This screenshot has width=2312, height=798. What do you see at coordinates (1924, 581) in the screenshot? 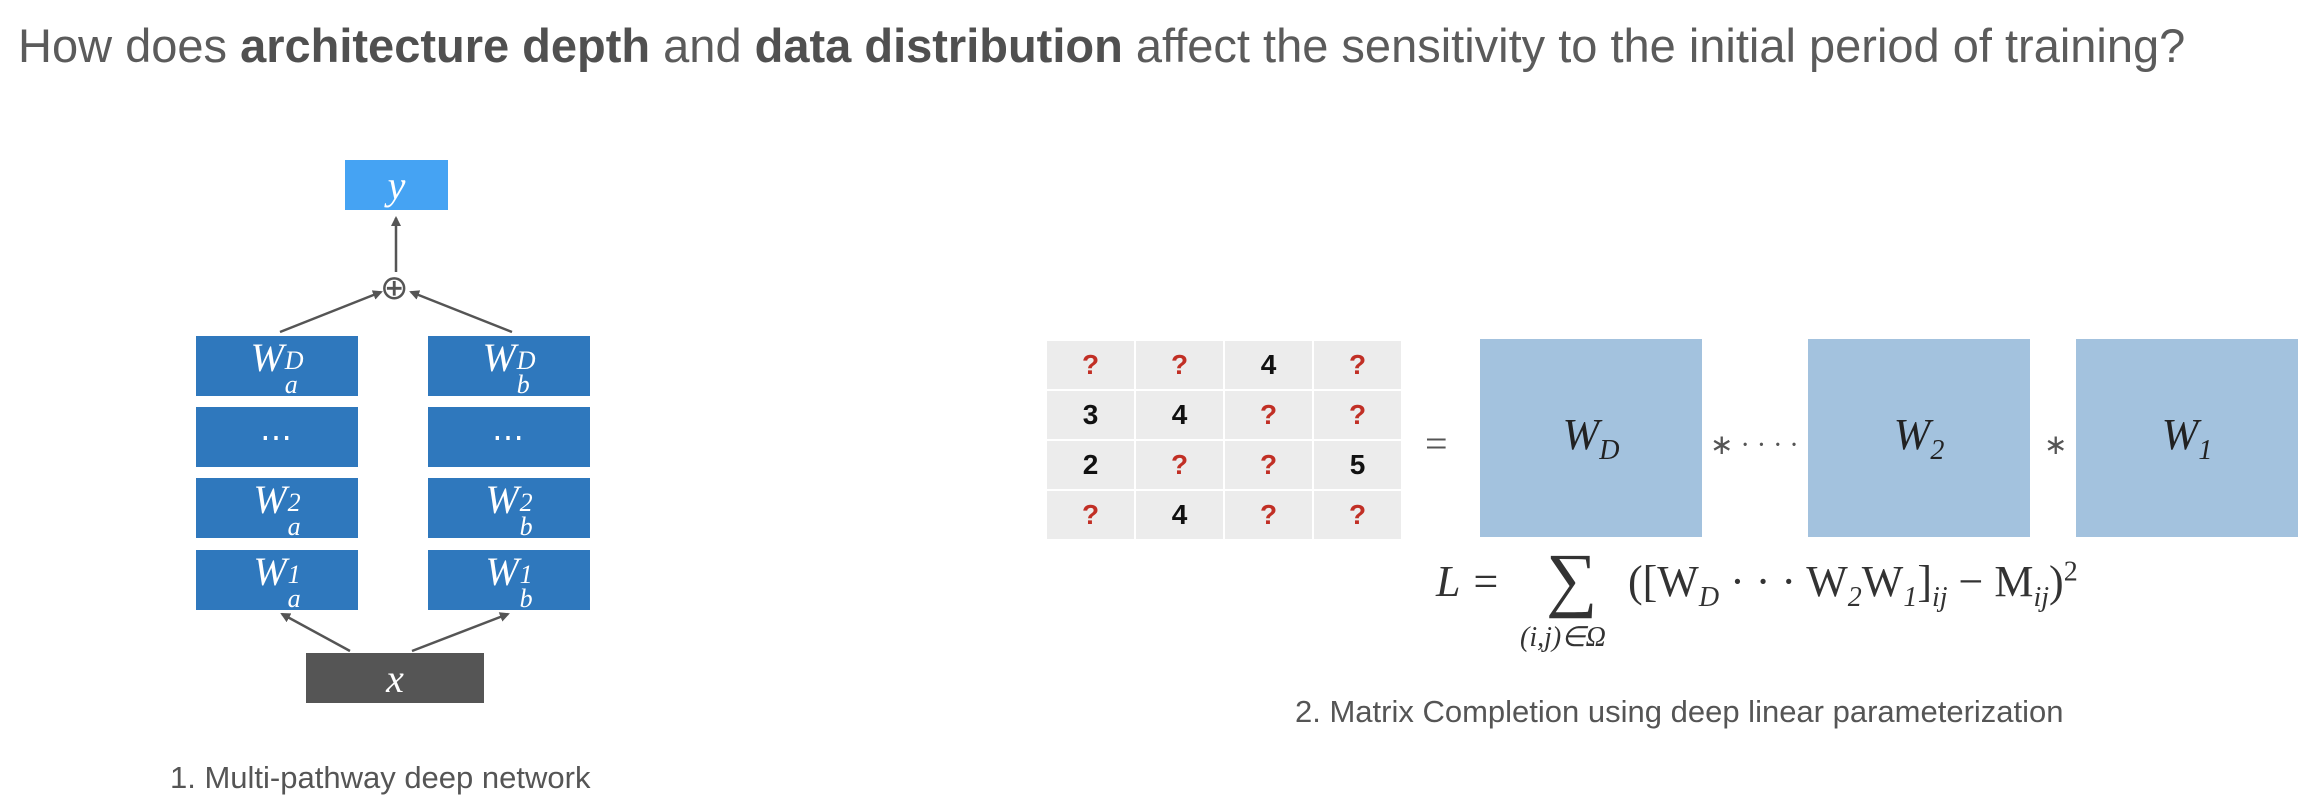
I see `formula-bracket: ]` at bounding box center [1924, 581].